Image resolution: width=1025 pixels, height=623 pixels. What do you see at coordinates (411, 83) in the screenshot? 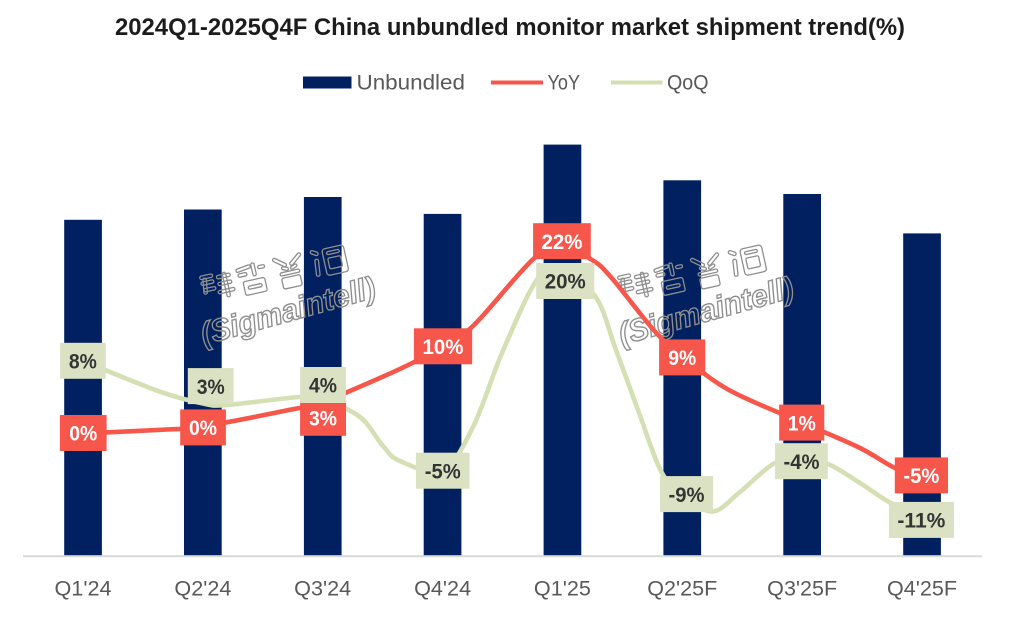
I see `svg-text: Unbundled` at bounding box center [411, 83].